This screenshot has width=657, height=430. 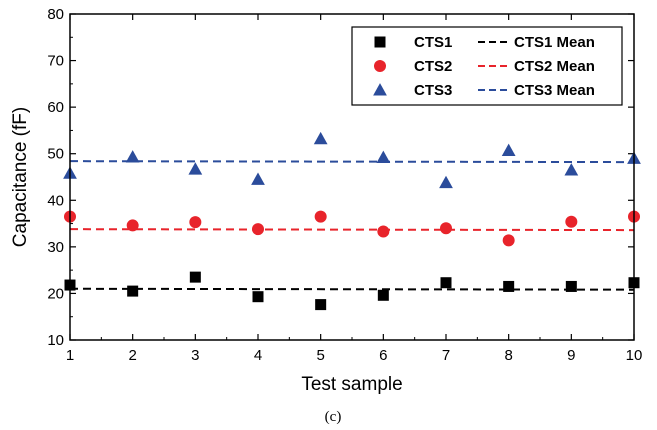 What do you see at coordinates (634, 355) in the screenshot?
I see `x-tick-label: 10` at bounding box center [634, 355].